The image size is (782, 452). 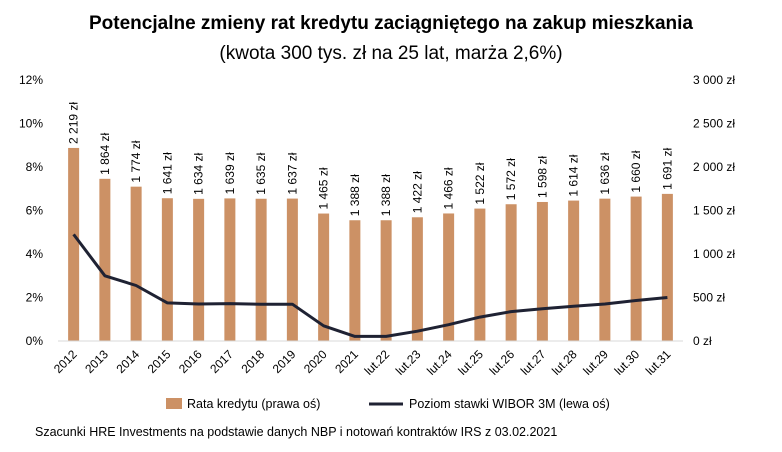 I want to click on category-label: 2021, so click(x=346, y=361).